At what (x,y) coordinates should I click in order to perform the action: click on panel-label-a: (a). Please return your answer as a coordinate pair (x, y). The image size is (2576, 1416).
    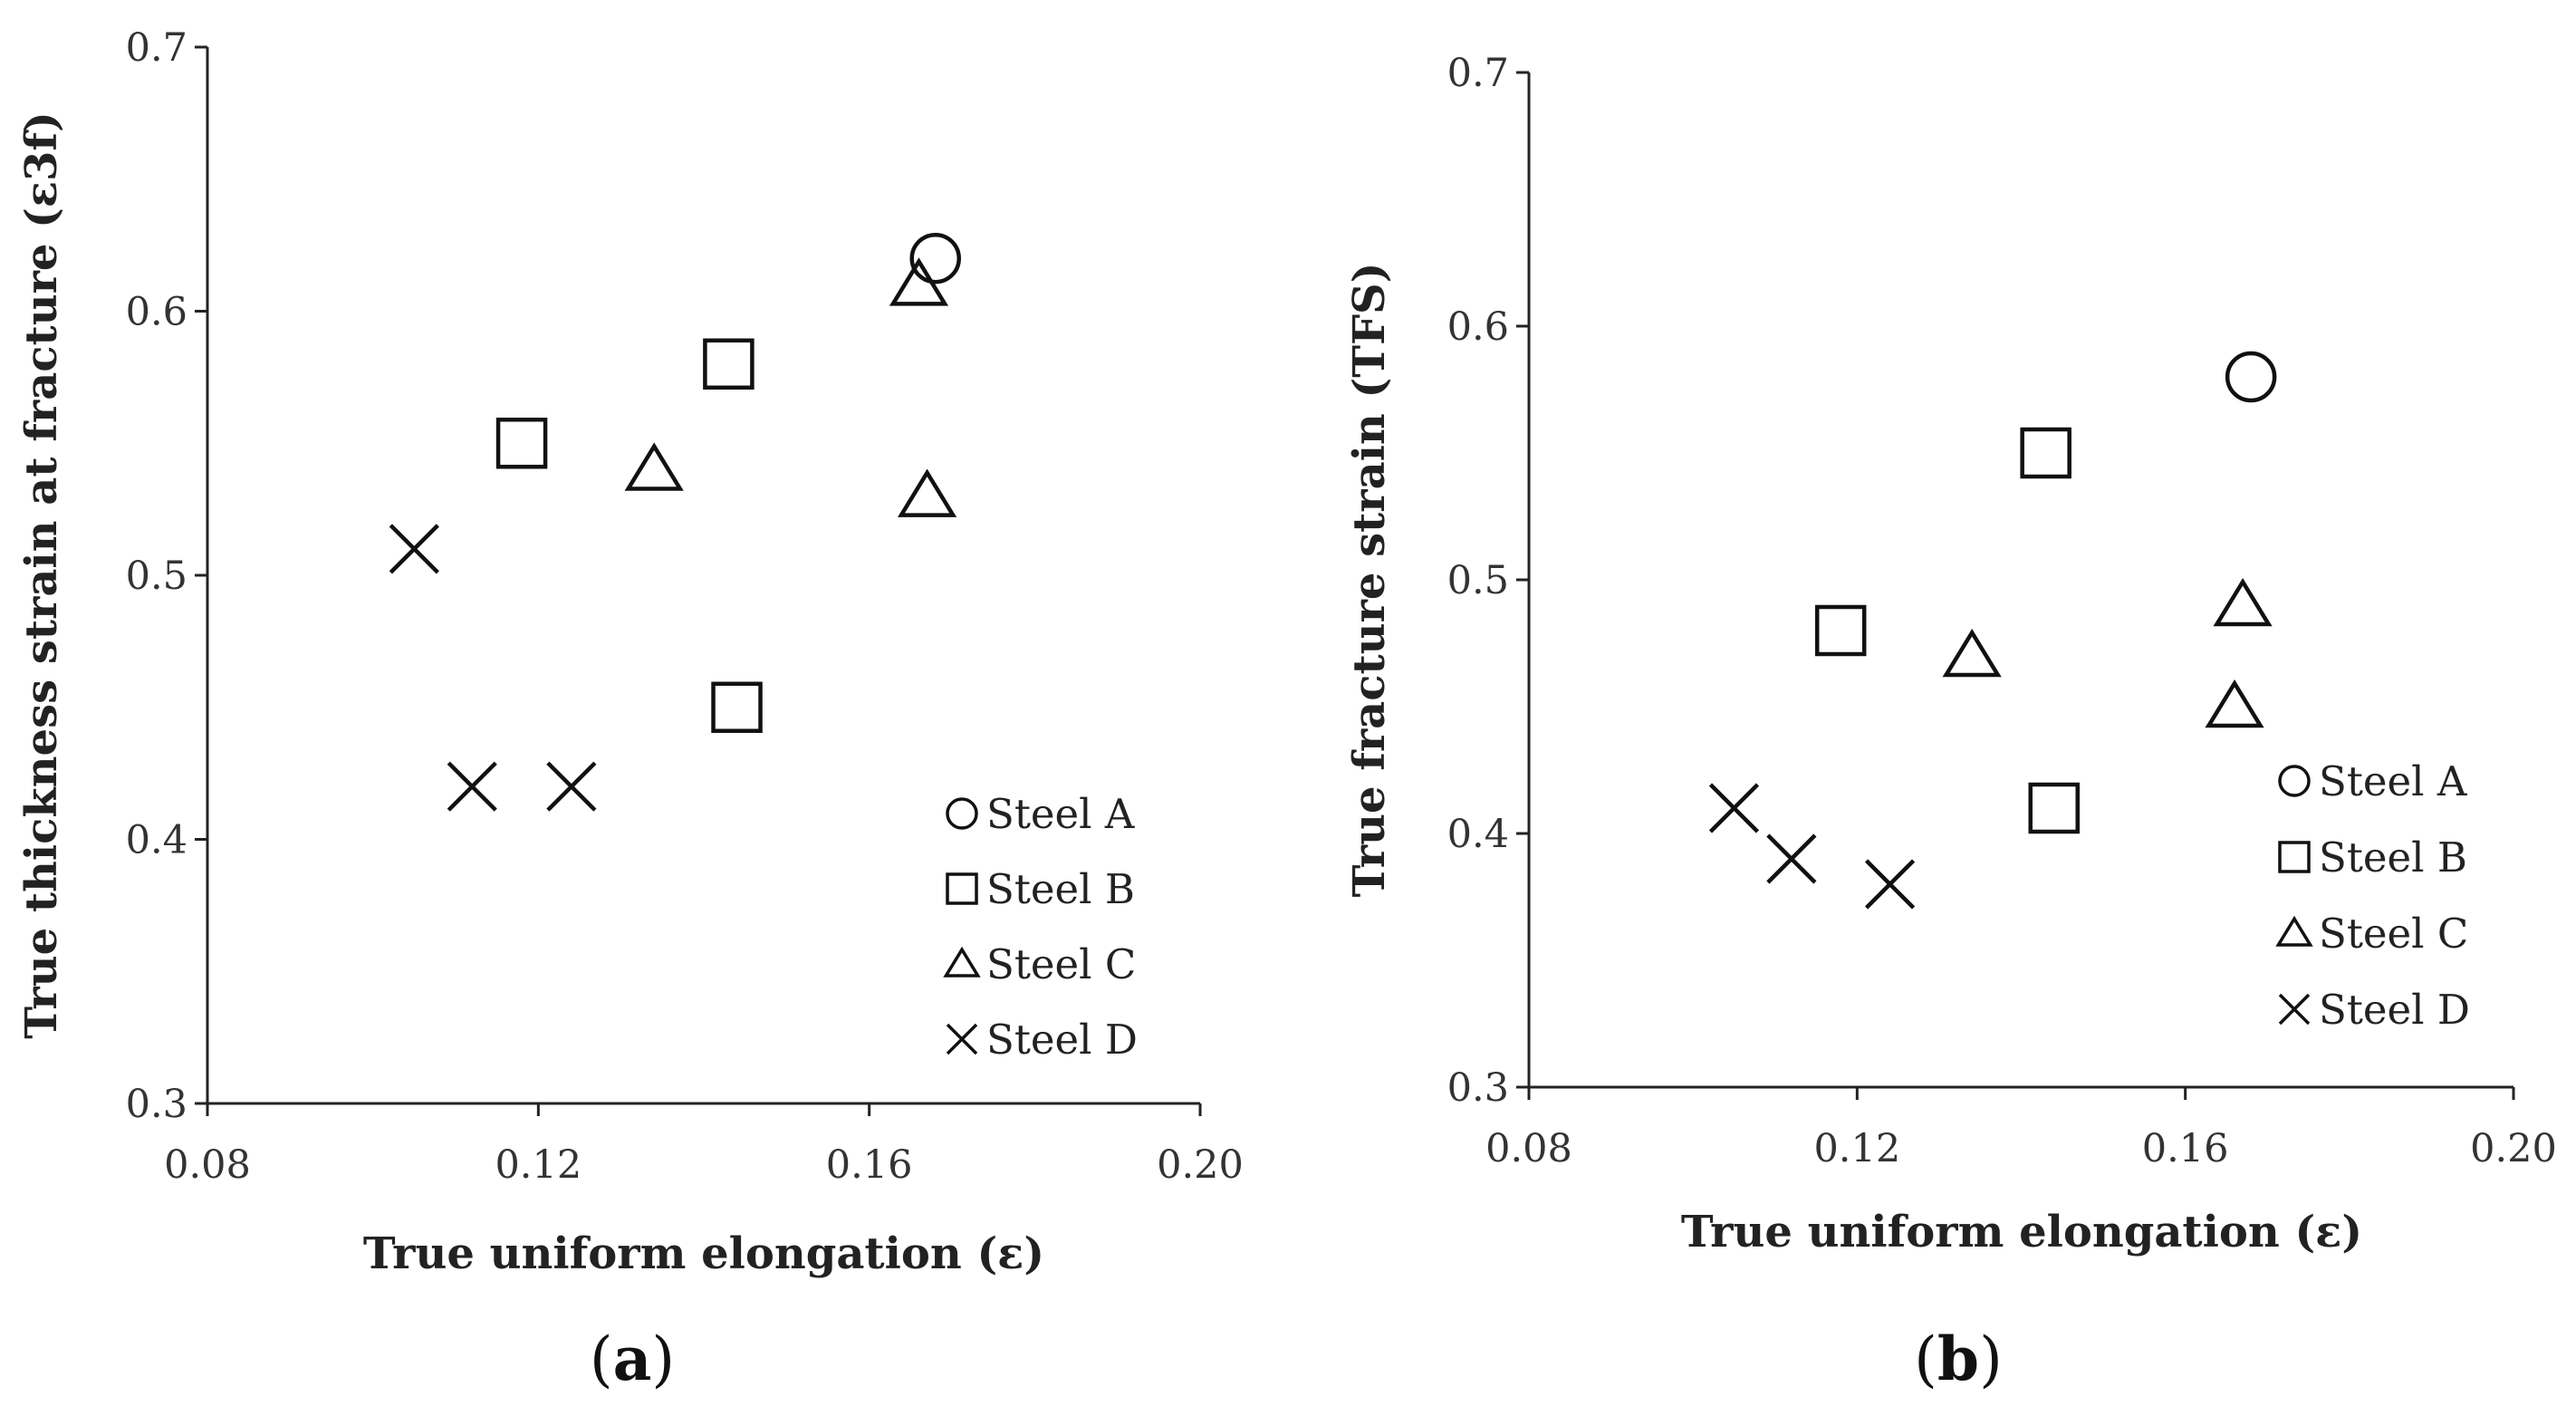
    Looking at the image, I should click on (632, 1359).